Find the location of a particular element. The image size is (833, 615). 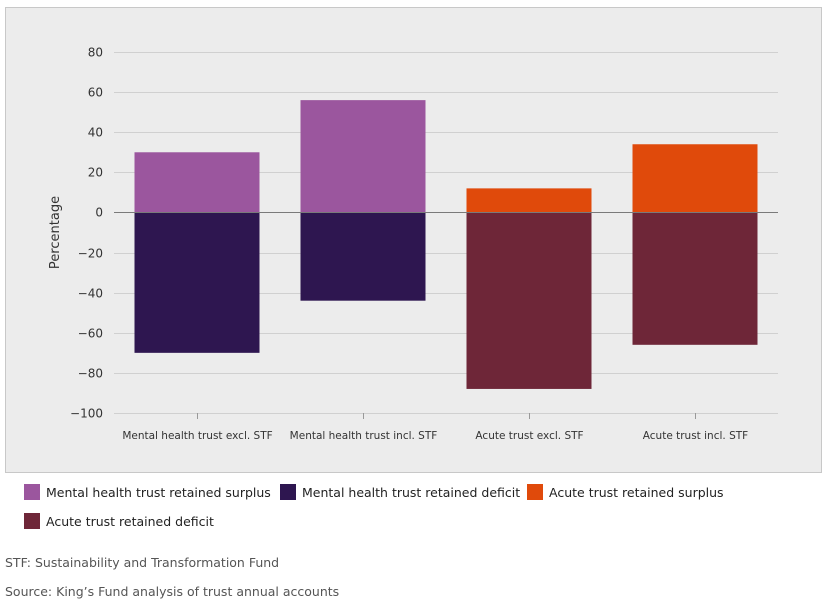

y-tick-label: −20 is located at coordinates (90, 254).